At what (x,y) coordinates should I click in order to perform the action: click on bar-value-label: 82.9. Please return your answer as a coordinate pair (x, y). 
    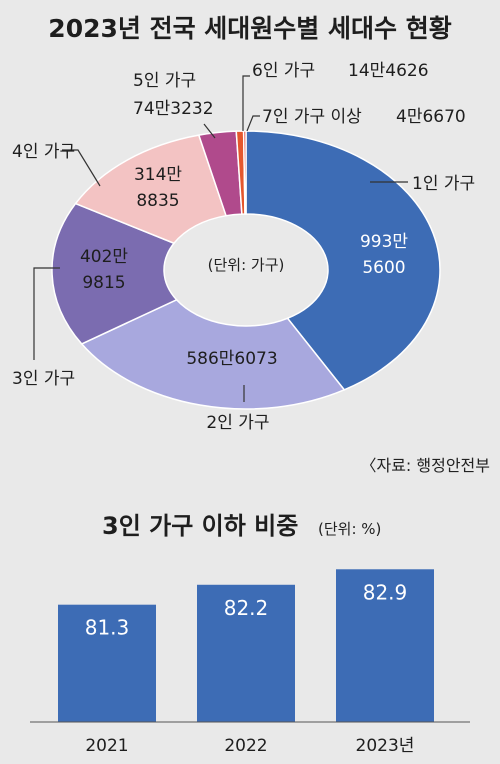
    Looking at the image, I should click on (385, 592).